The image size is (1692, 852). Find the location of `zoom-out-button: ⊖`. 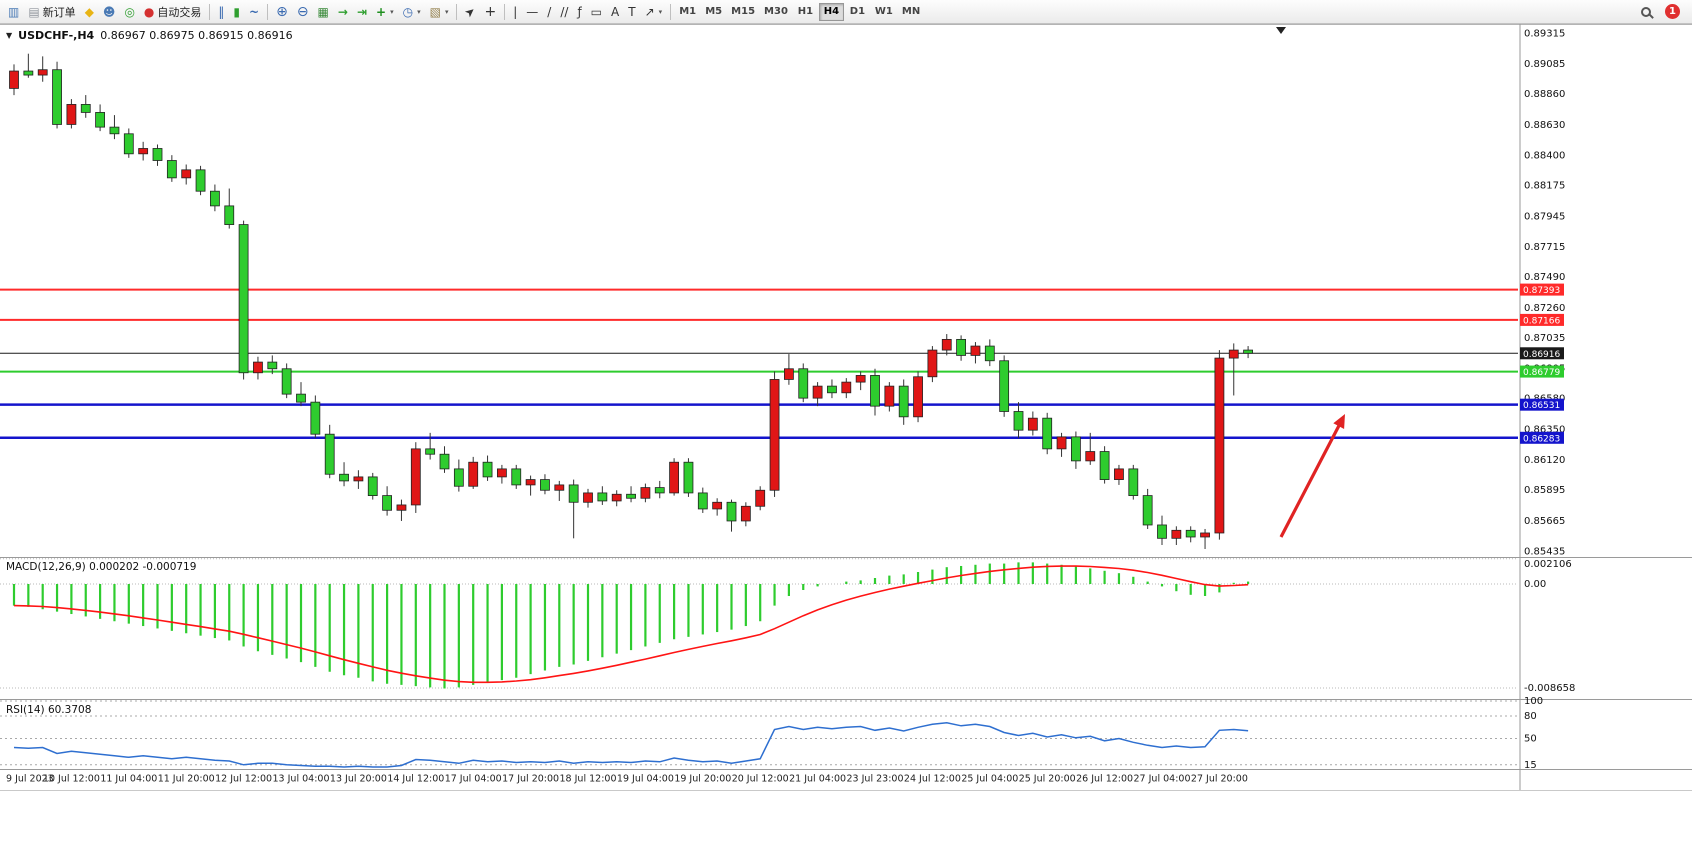

zoom-out-button: ⊖ is located at coordinates (303, 12).